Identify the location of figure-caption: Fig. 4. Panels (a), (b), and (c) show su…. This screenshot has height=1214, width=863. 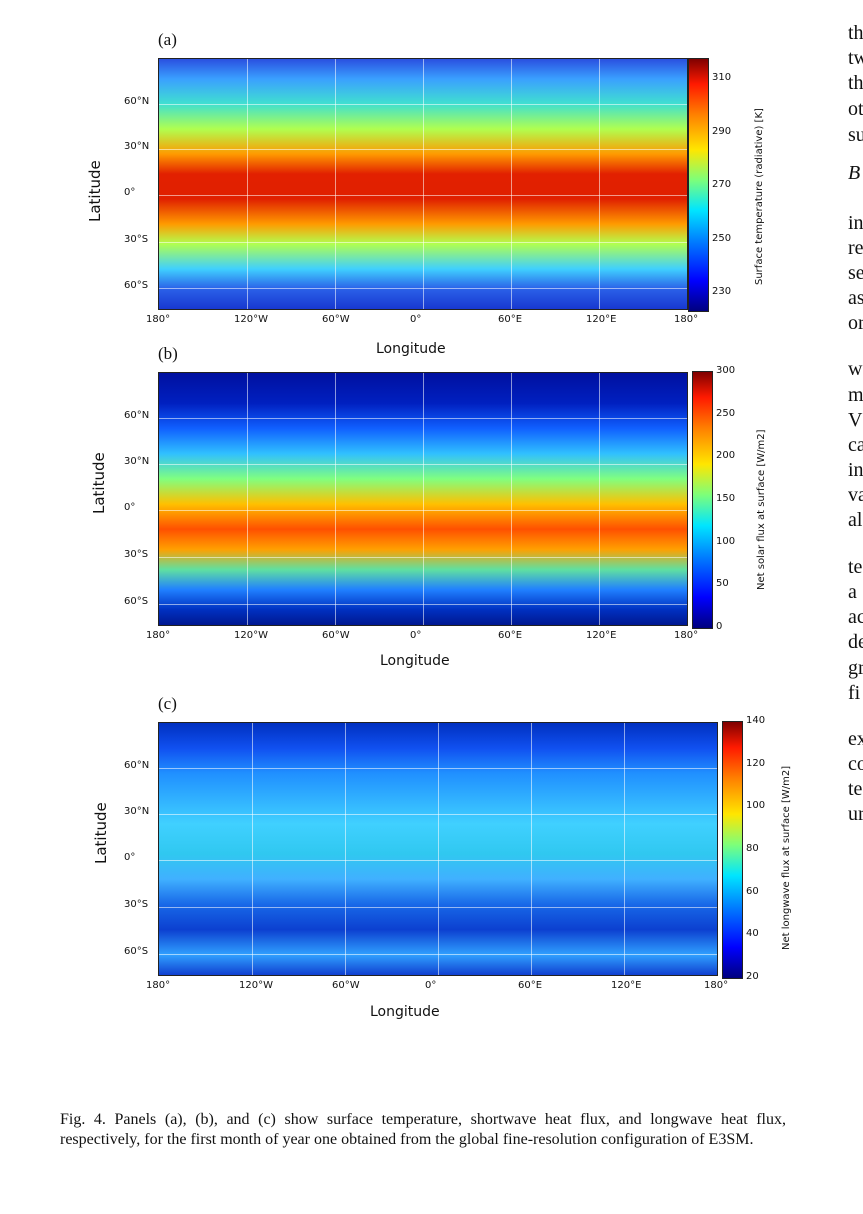
(423, 1129).